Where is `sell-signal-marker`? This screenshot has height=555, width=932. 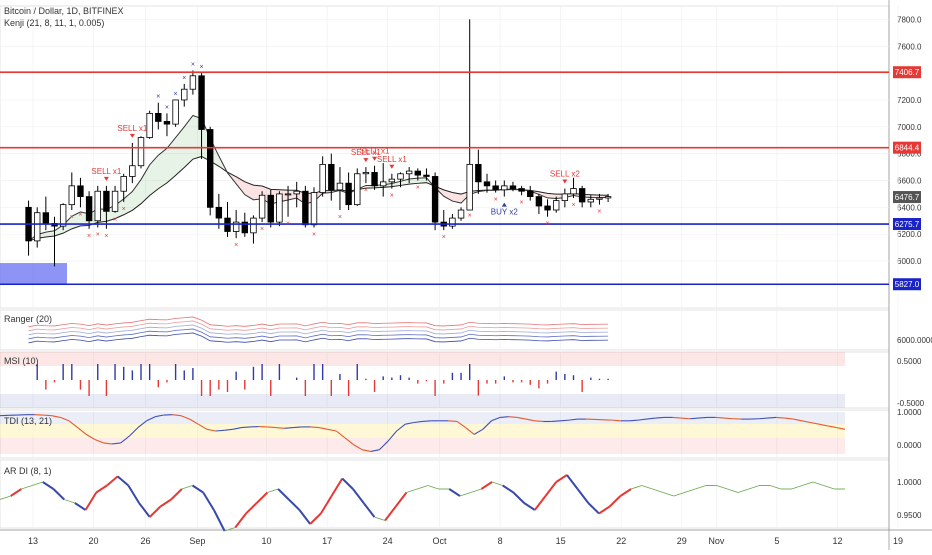 sell-signal-marker is located at coordinates (132, 136).